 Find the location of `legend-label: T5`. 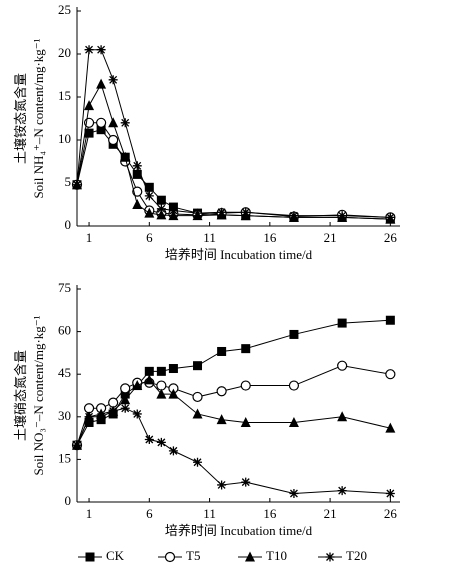

legend-label: T5 is located at coordinates (193, 555).